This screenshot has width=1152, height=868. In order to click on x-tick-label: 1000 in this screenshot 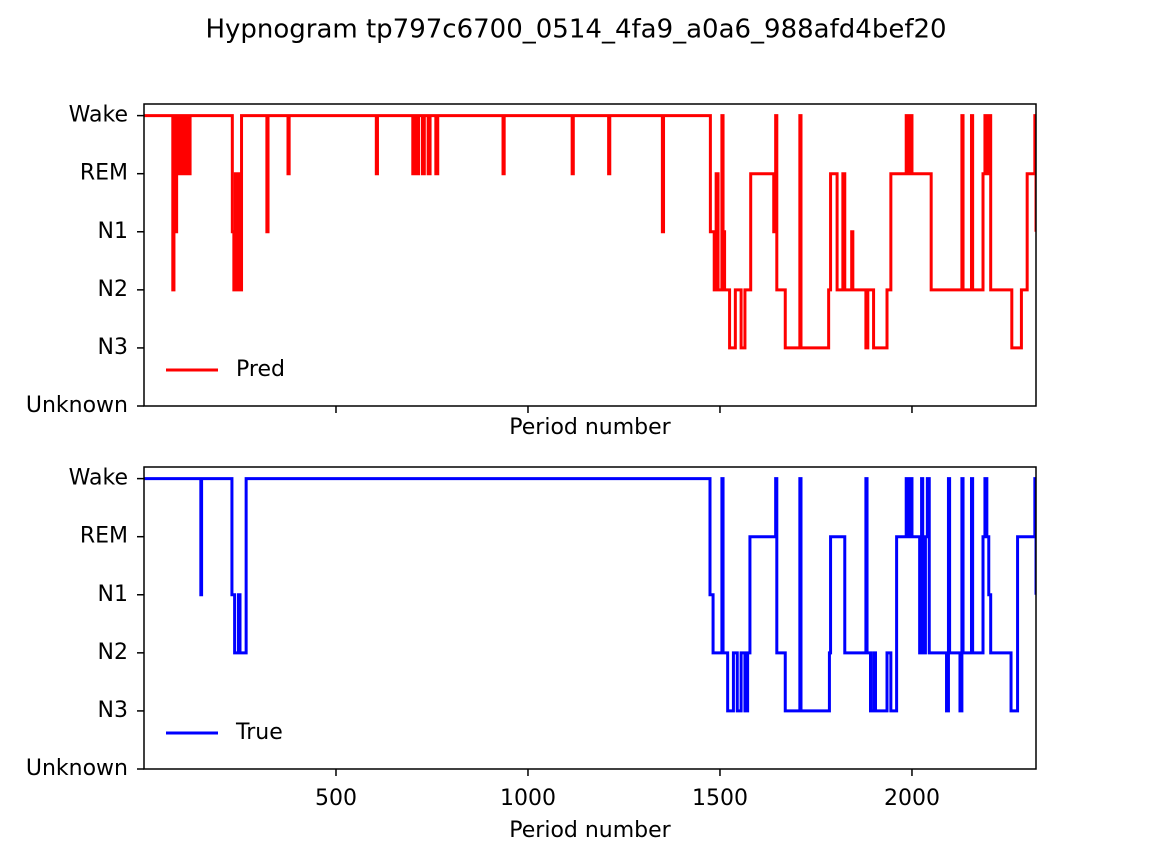, I will do `click(528, 798)`.